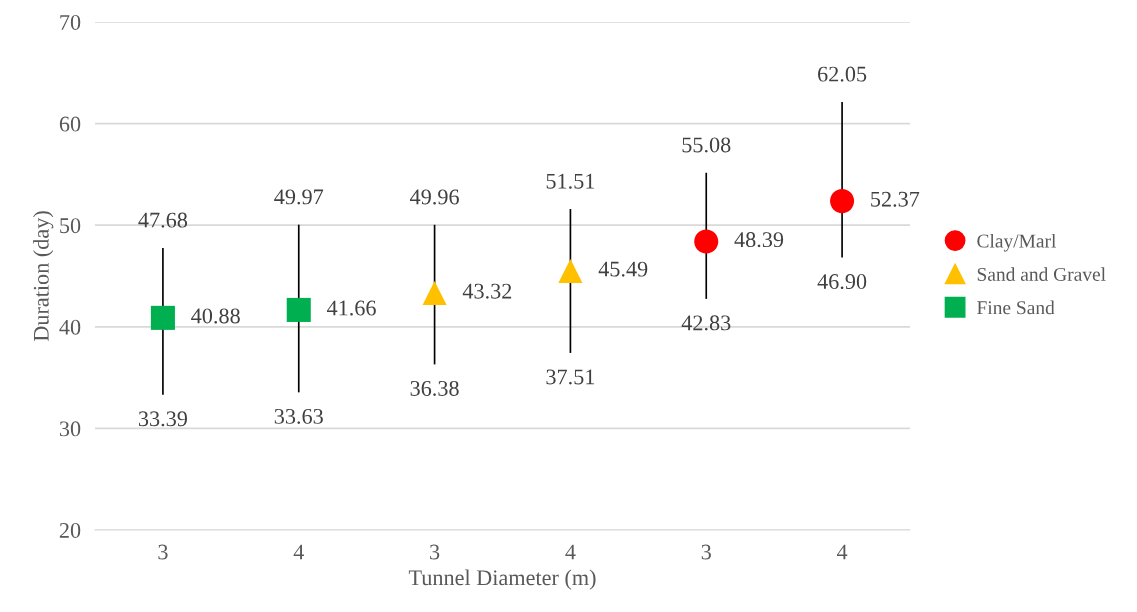 The width and height of the screenshot is (1137, 612). I want to click on data-label: 45.49, so click(623, 269).